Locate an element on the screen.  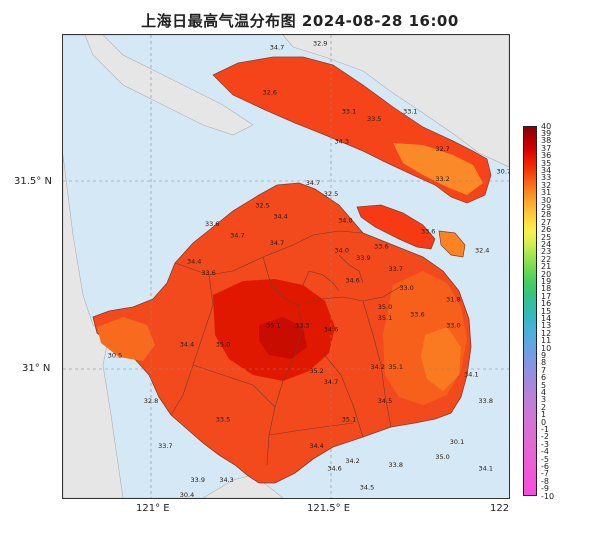
colorbar-tick: -8 is located at coordinates (545, 481).